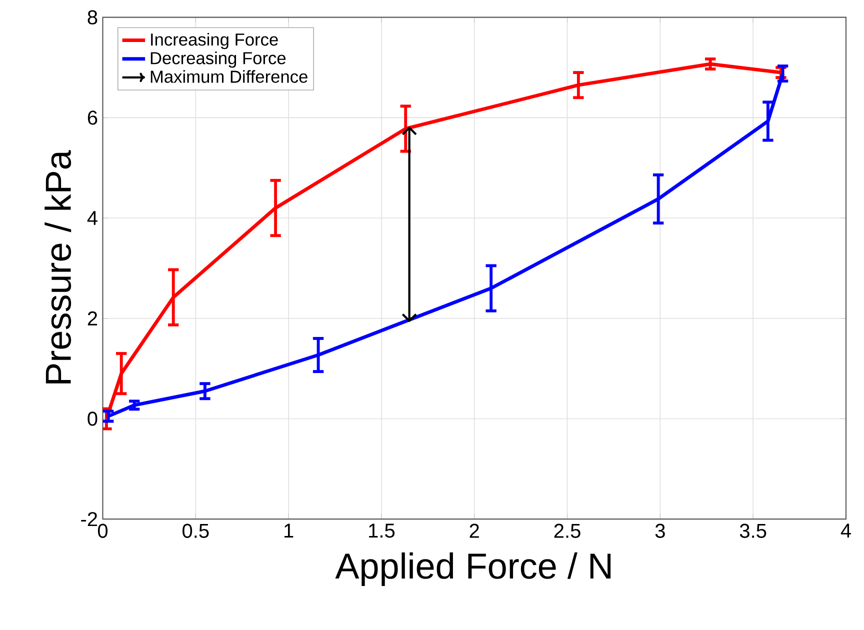 Image resolution: width=864 pixels, height=630 pixels. Describe the element at coordinates (93, 117) in the screenshot. I see `y-tick-label: 6` at that location.